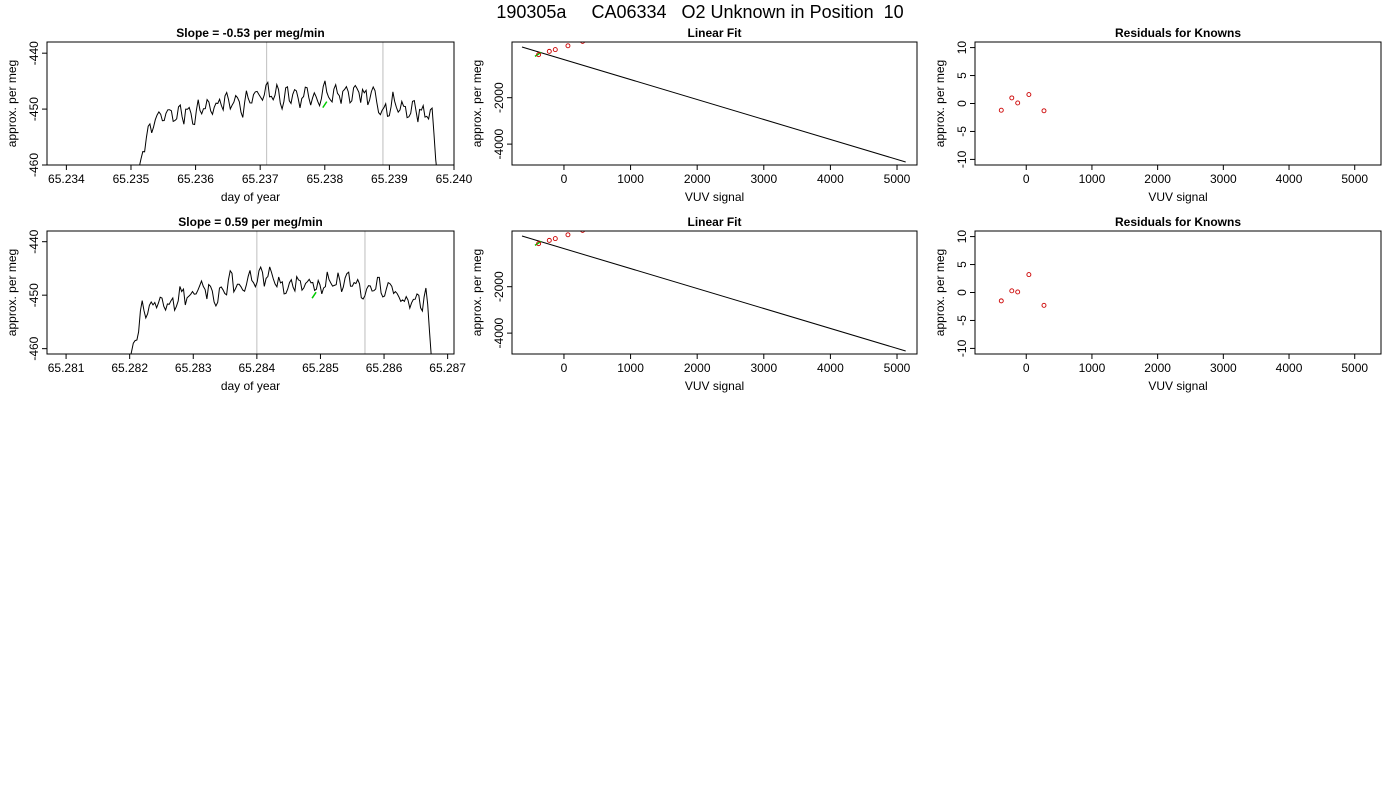 This screenshot has width=1400, height=800. Describe the element at coordinates (250, 33) in the screenshot. I see `panel-title: Slope = -0.53 per meg/min` at that location.